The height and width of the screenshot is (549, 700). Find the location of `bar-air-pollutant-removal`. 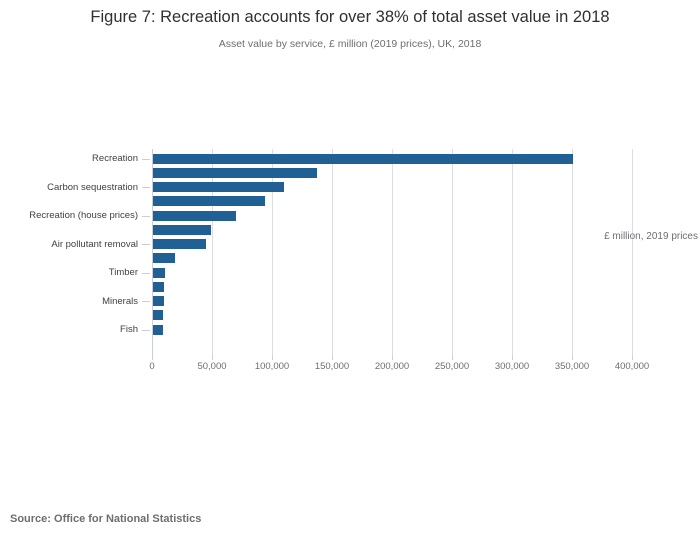

bar-air-pollutant-removal is located at coordinates (179, 244).